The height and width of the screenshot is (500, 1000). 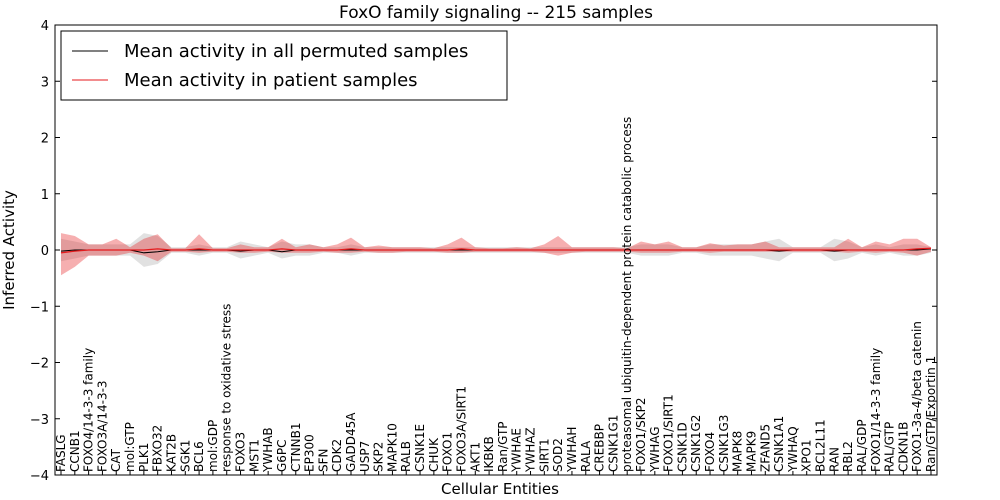 What do you see at coordinates (600, 448) in the screenshot?
I see `x-tick-label: CREBBP` at bounding box center [600, 448].